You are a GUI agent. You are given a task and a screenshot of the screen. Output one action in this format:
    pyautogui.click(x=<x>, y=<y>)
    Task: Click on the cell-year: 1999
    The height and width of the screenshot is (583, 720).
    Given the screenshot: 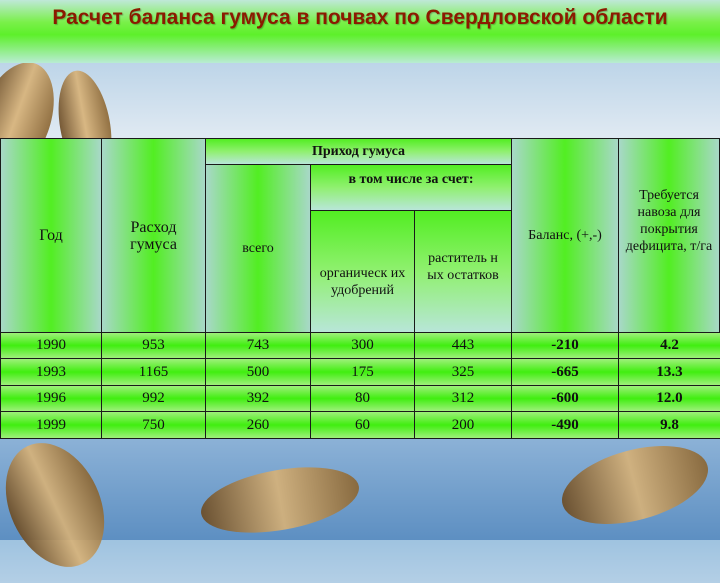 What is the action you would take?
    pyautogui.click(x=51, y=425)
    